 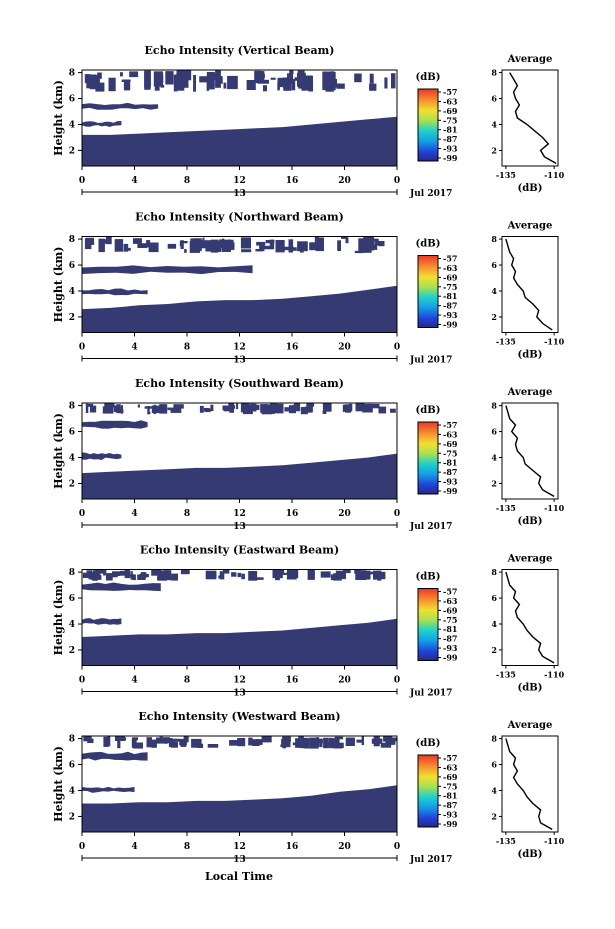 What do you see at coordinates (397, 681) in the screenshot?
I see `x-tick-label: 0` at bounding box center [397, 681].